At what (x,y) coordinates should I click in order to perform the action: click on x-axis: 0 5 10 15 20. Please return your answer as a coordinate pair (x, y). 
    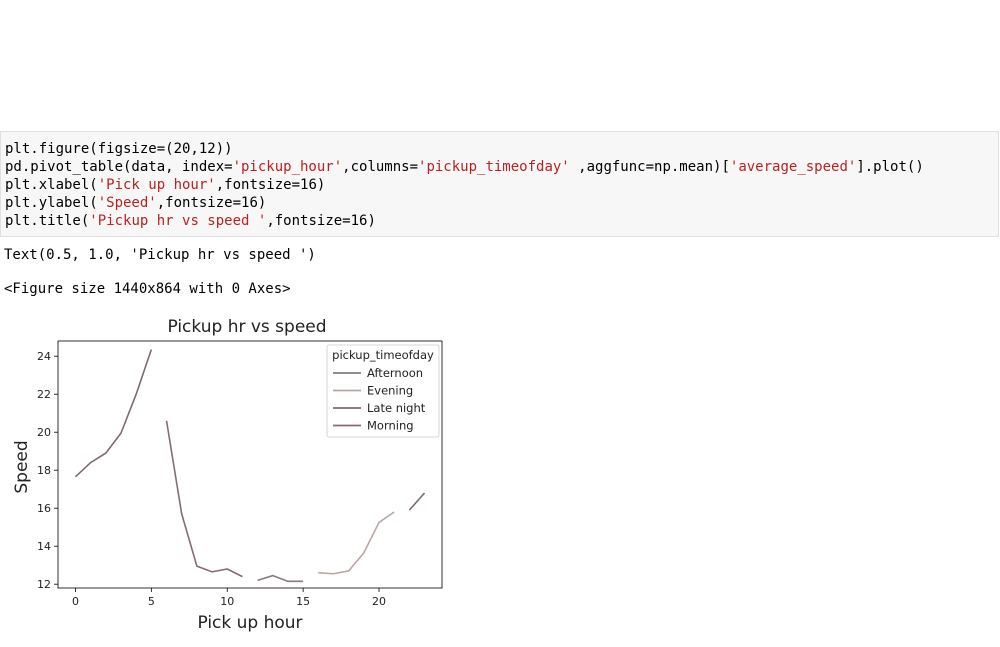
    Looking at the image, I should click on (229, 598).